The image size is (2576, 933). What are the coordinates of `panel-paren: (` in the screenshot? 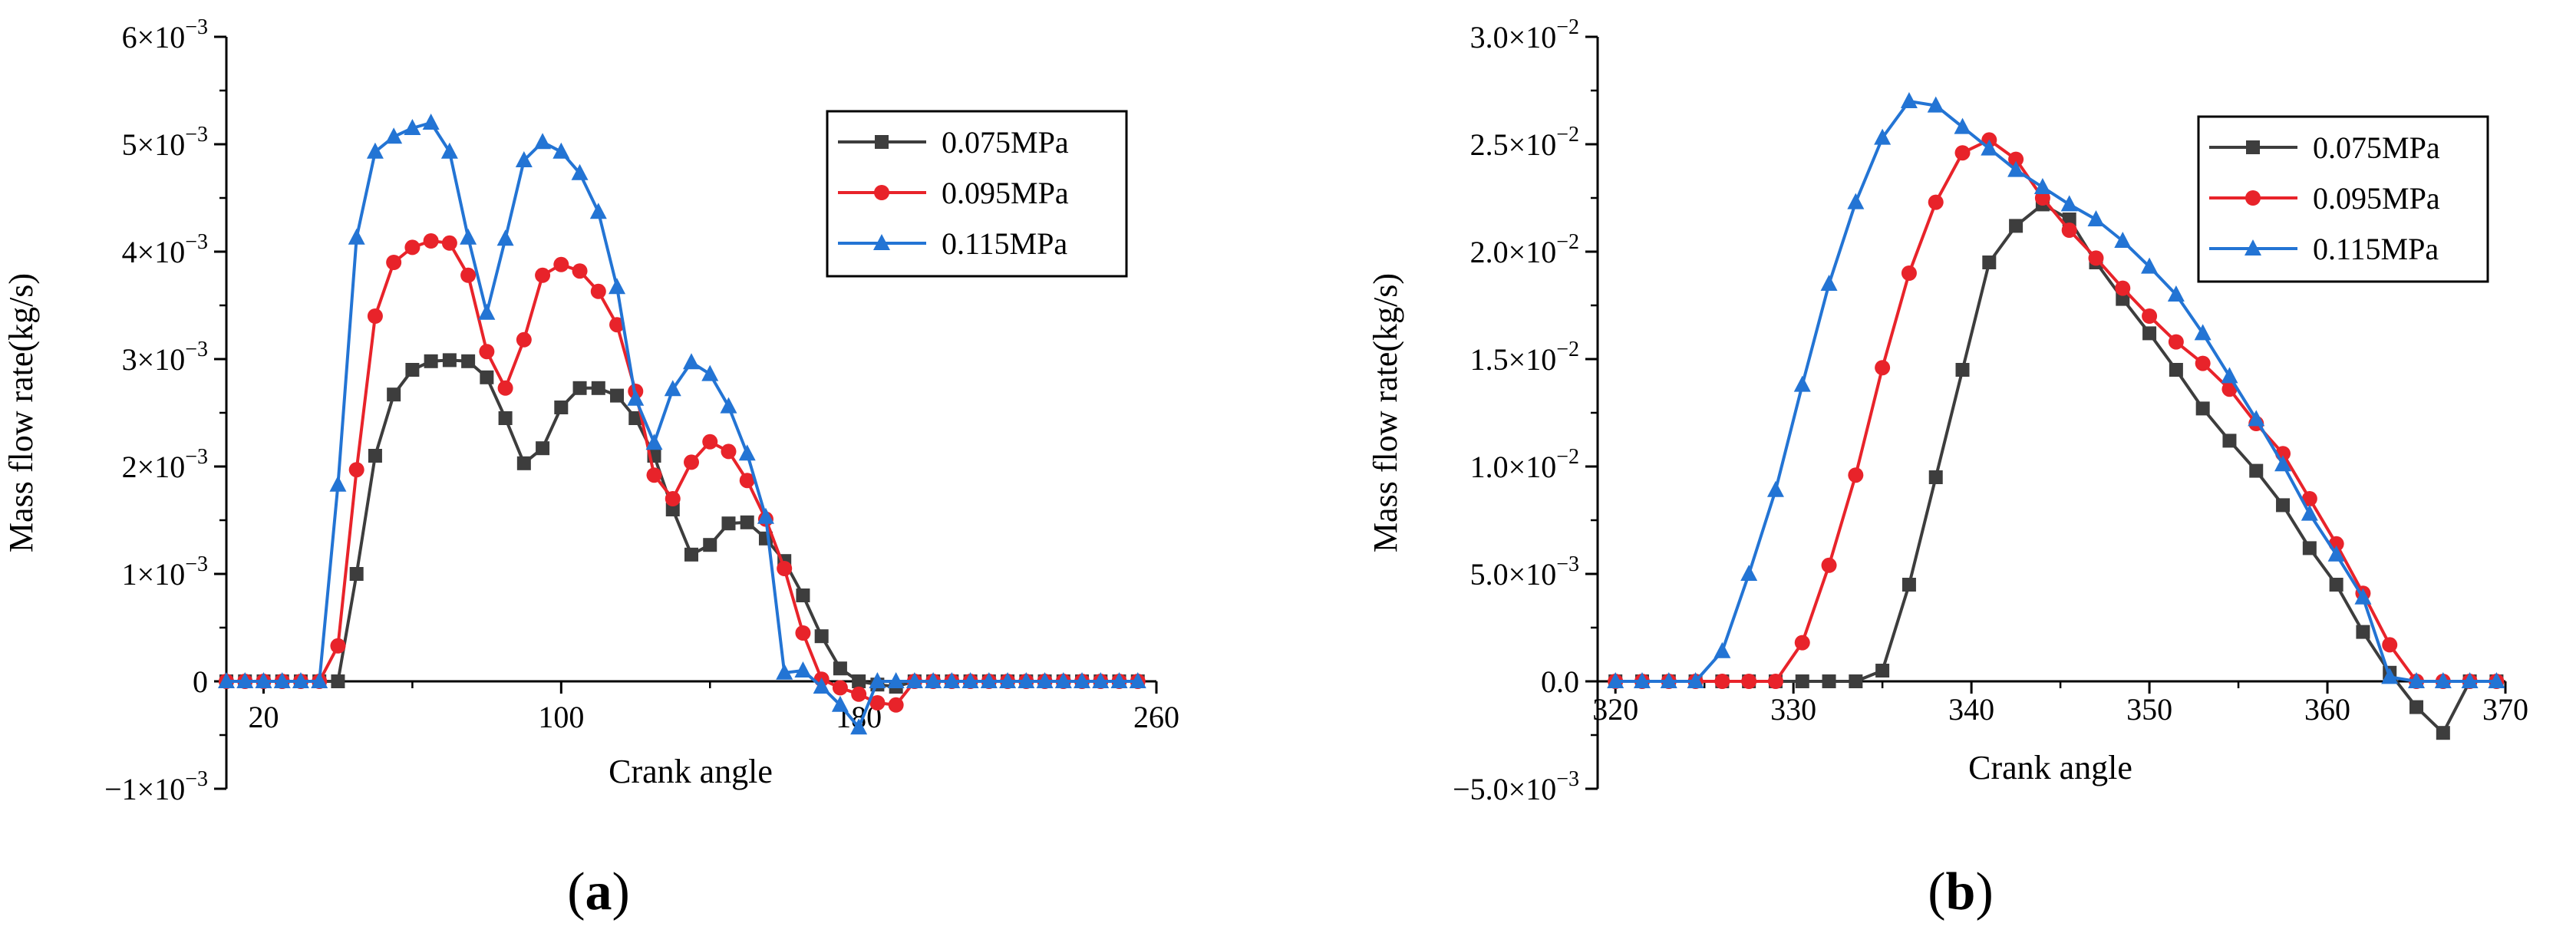 It's located at (576, 891).